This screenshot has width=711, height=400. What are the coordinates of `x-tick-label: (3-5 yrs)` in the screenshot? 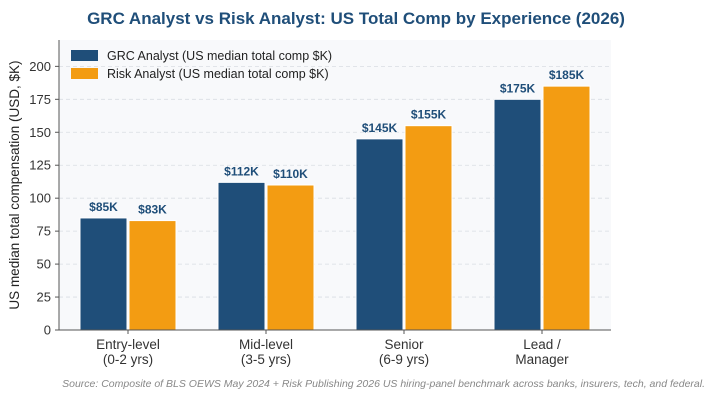 It's located at (266, 359).